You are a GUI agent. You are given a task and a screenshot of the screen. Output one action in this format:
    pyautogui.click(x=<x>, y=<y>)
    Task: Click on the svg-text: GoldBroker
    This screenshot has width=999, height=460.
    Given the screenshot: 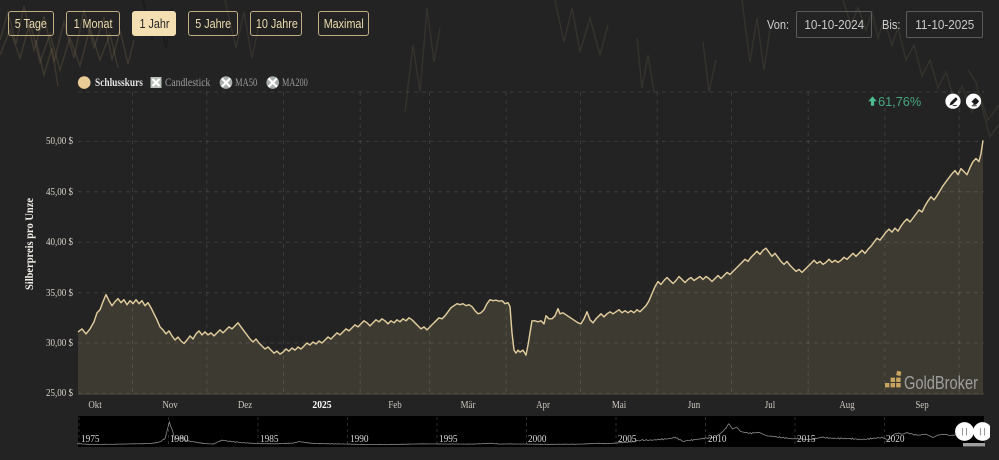 What is the action you would take?
    pyautogui.click(x=941, y=383)
    